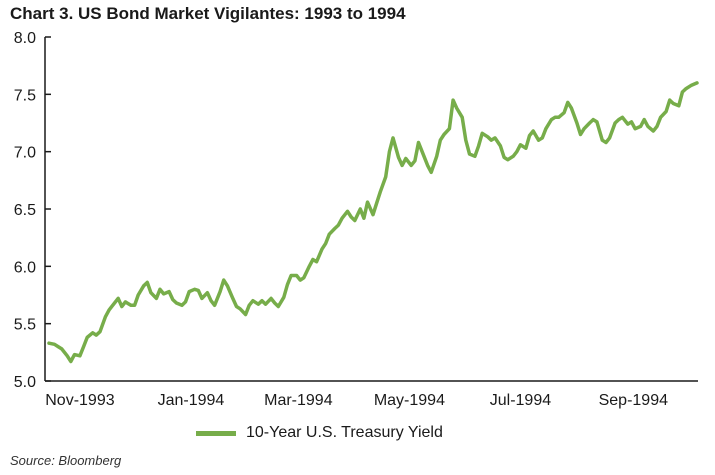 The width and height of the screenshot is (715, 475). What do you see at coordinates (25, 153) in the screenshot?
I see `y-tick-label: 7.0` at bounding box center [25, 153].